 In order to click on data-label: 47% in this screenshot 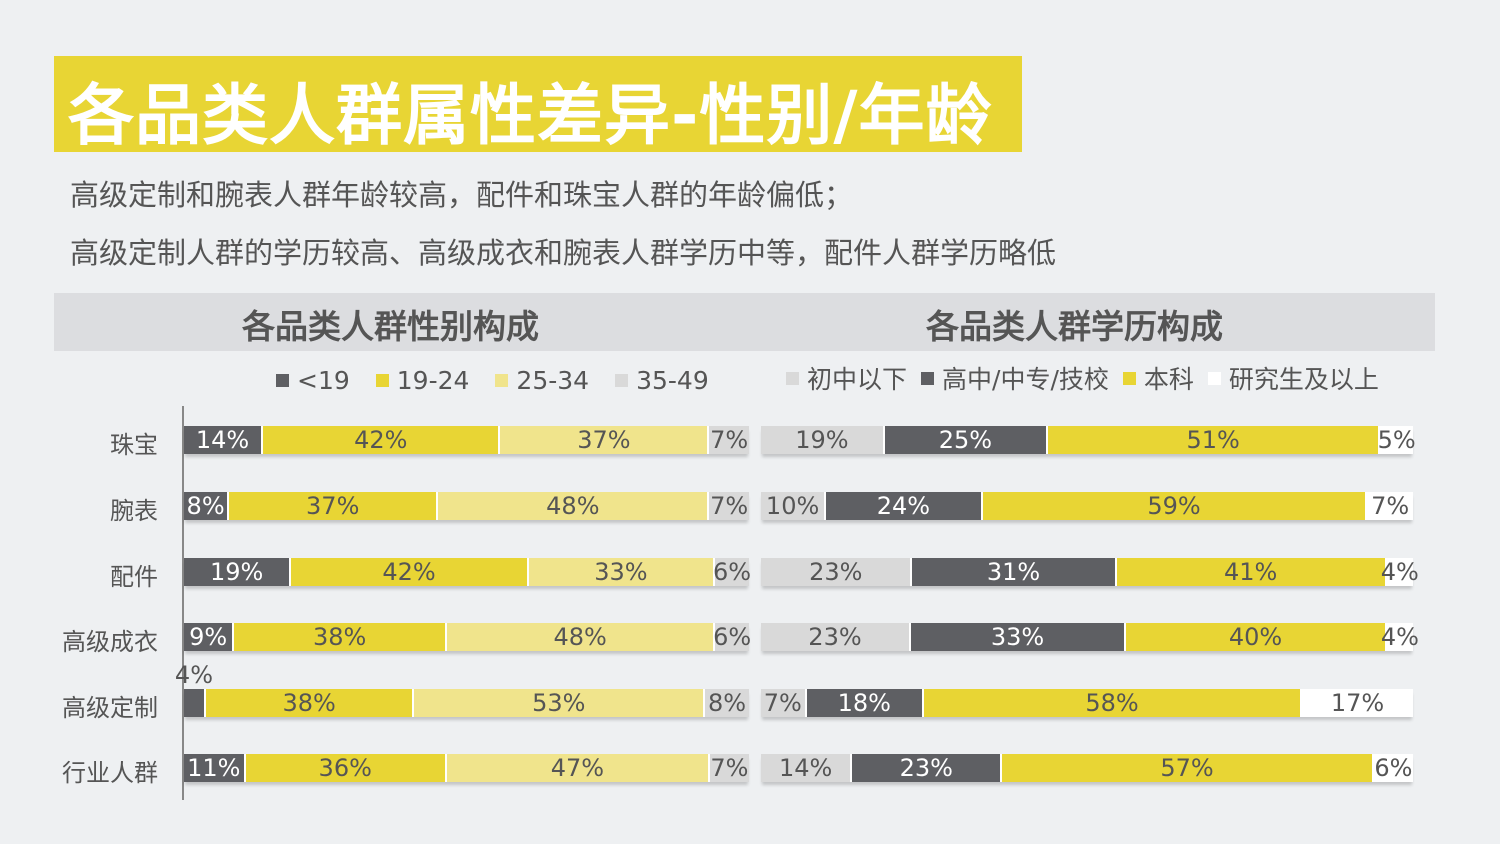, I will do `click(577, 768)`.